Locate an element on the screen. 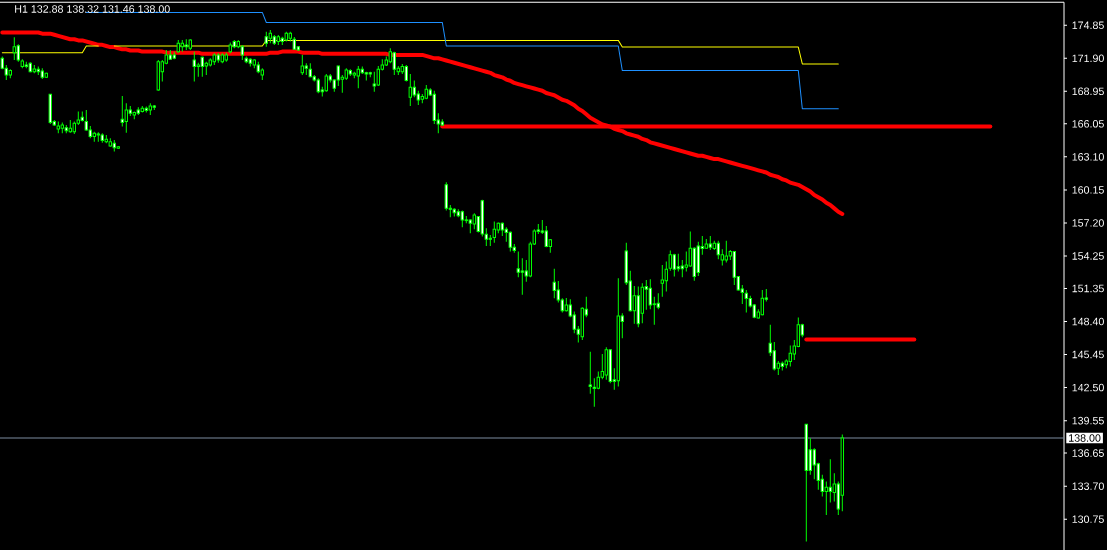 Image resolution: width=1107 pixels, height=550 pixels. y-tick-label: 174.85 is located at coordinates (1088, 25).